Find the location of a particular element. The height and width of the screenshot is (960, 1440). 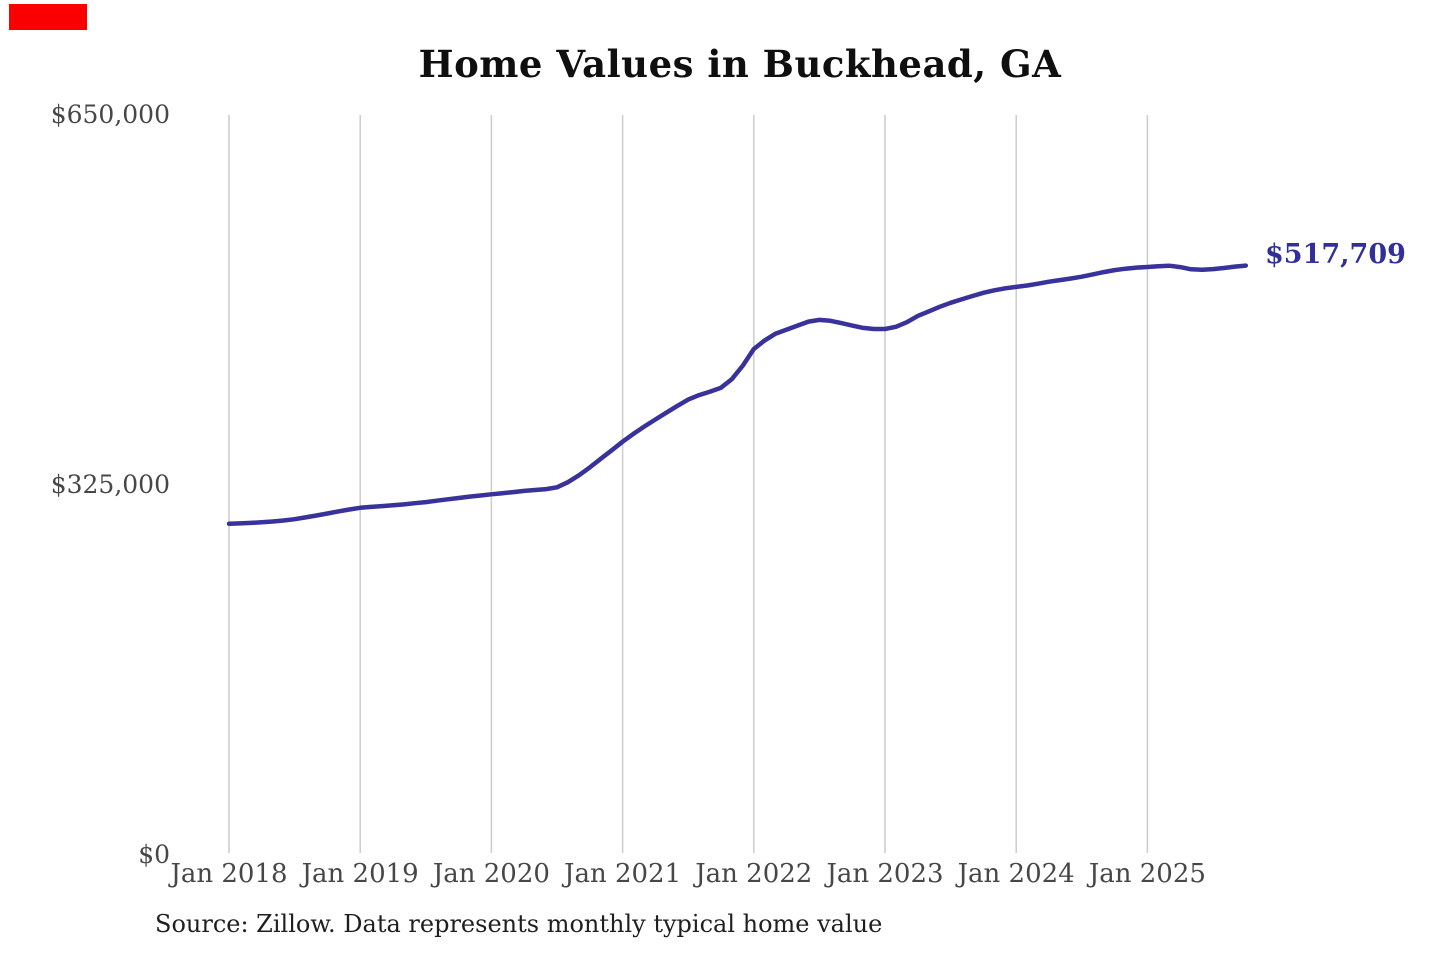

y-axis-tick-325000: $325,000 is located at coordinates (110, 484).